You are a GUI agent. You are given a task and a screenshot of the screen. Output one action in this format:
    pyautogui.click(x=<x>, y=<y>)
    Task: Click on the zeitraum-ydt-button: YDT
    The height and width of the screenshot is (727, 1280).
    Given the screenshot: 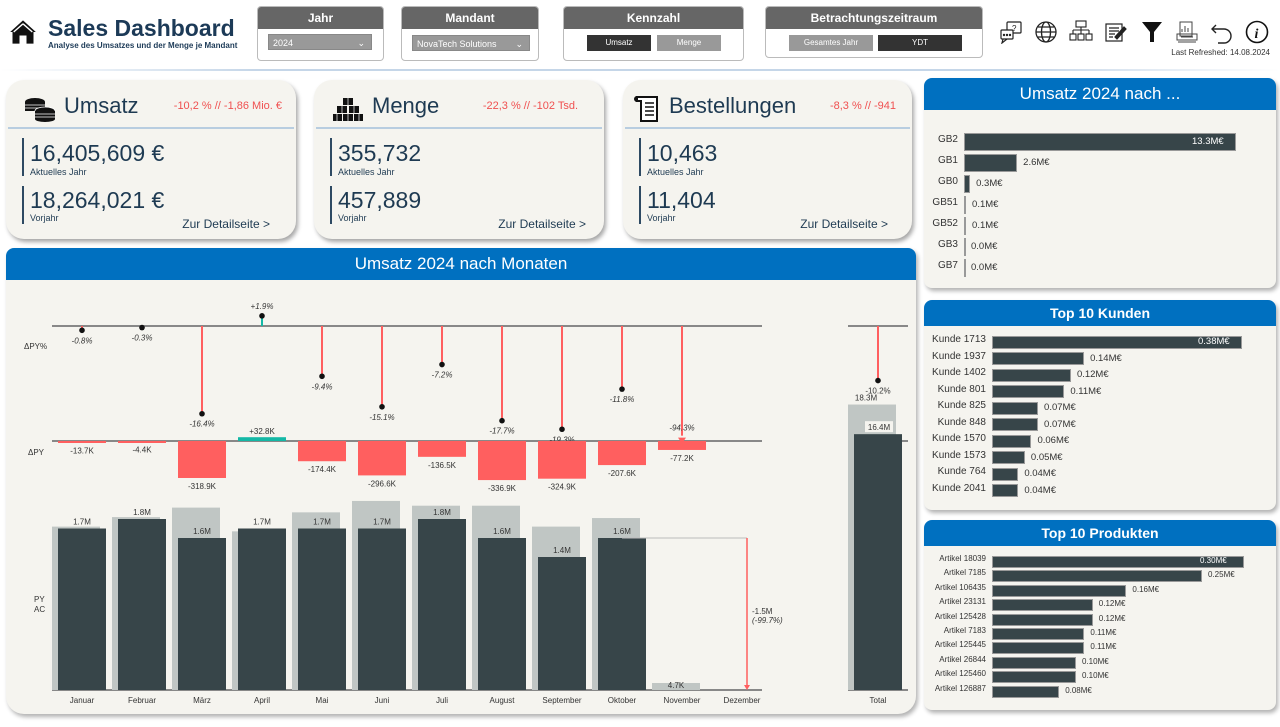 What is the action you would take?
    pyautogui.click(x=920, y=43)
    